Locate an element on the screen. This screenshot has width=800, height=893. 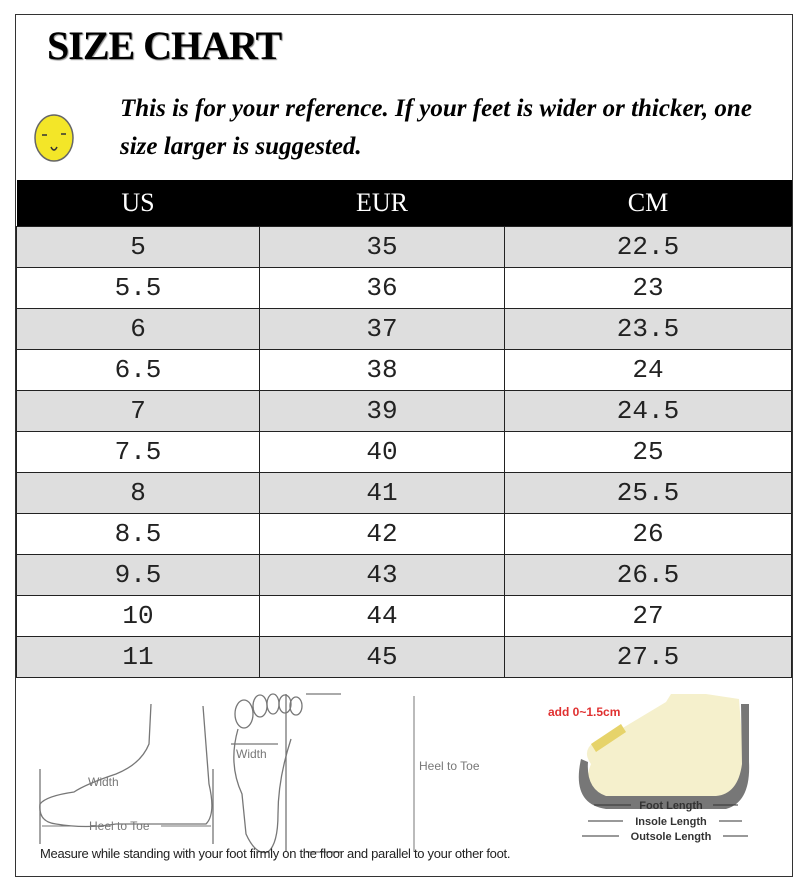
table-row: 6 37 23.5 is located at coordinates (404, 329).